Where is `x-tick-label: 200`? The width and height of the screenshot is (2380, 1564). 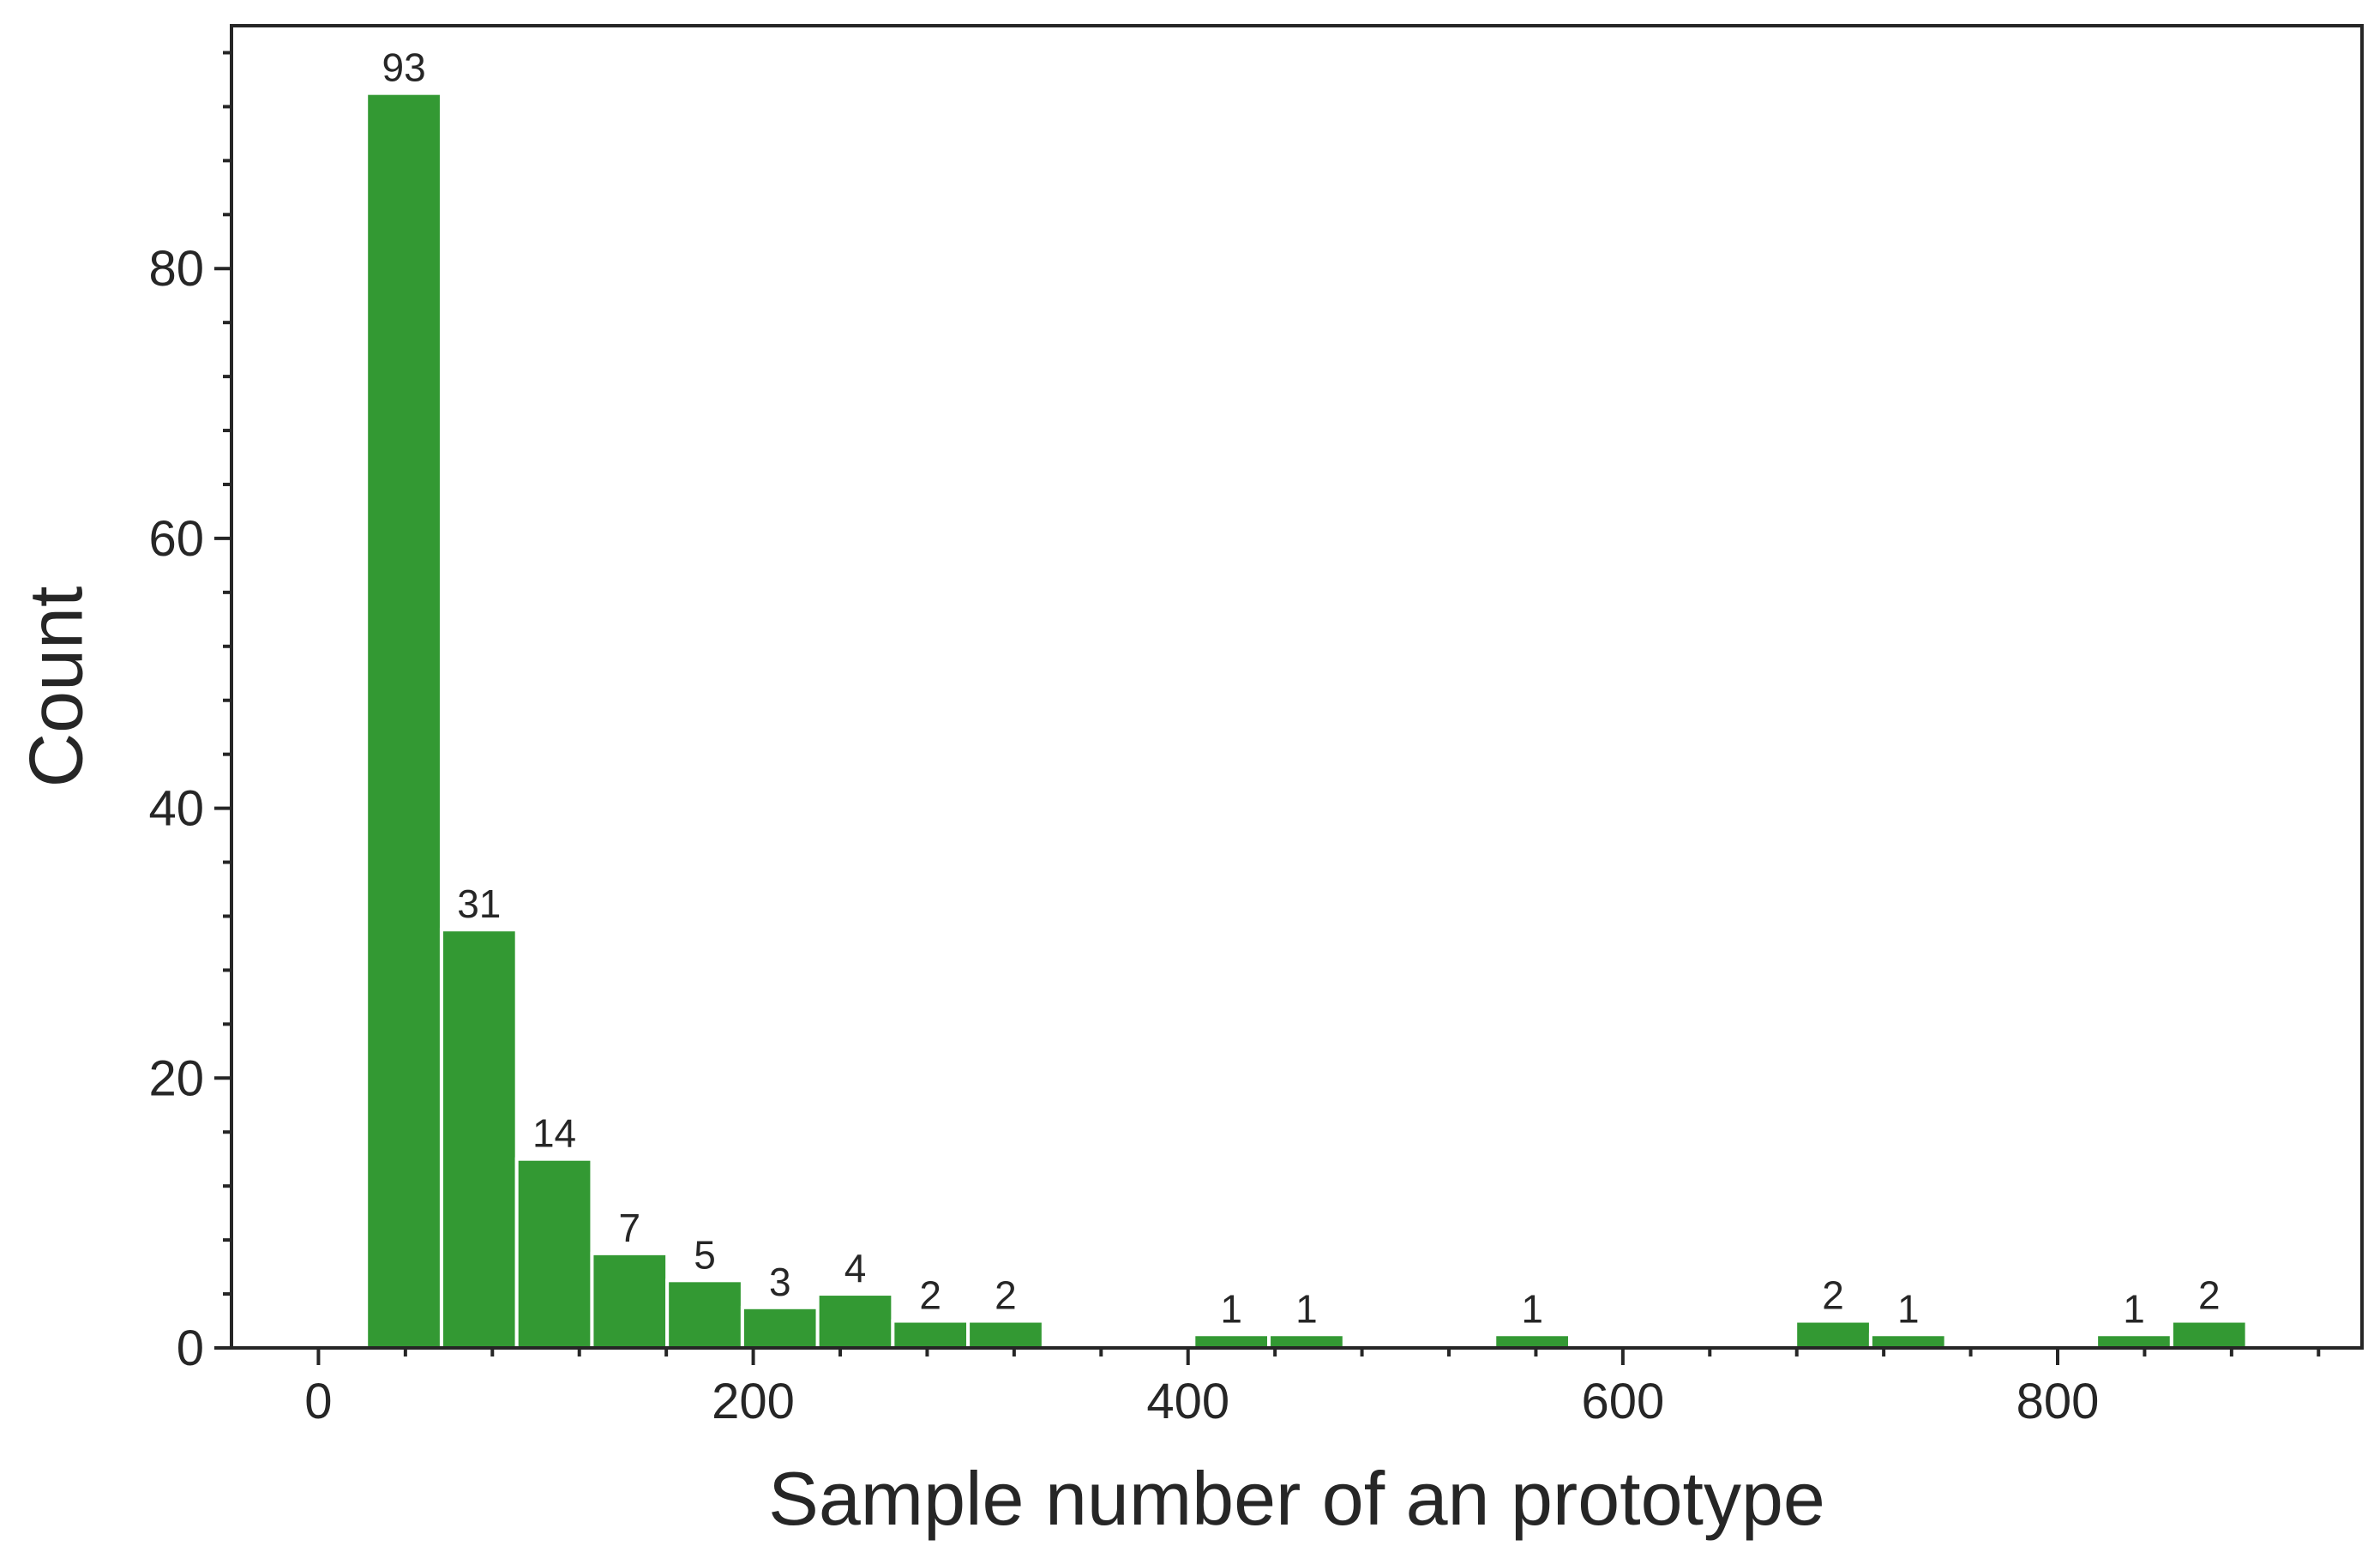 x-tick-label: 200 is located at coordinates (754, 1401).